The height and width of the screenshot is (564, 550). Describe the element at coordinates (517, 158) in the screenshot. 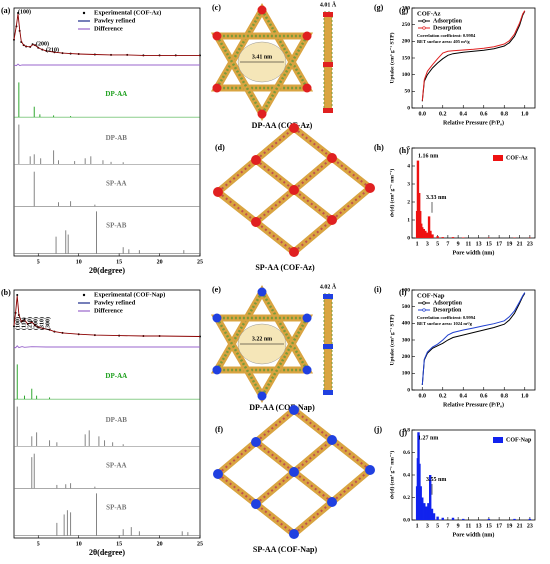

I see `legend-label: COF-Az` at that location.